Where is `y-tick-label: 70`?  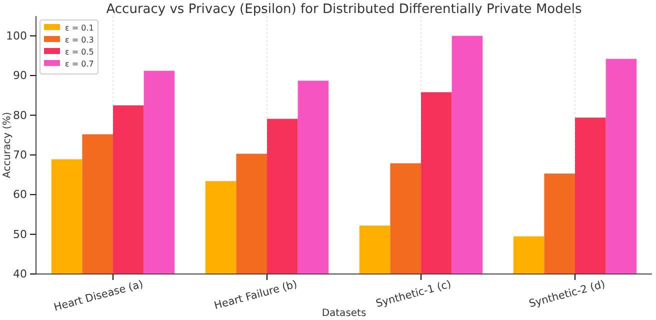 y-tick-label: 70 is located at coordinates (20, 155).